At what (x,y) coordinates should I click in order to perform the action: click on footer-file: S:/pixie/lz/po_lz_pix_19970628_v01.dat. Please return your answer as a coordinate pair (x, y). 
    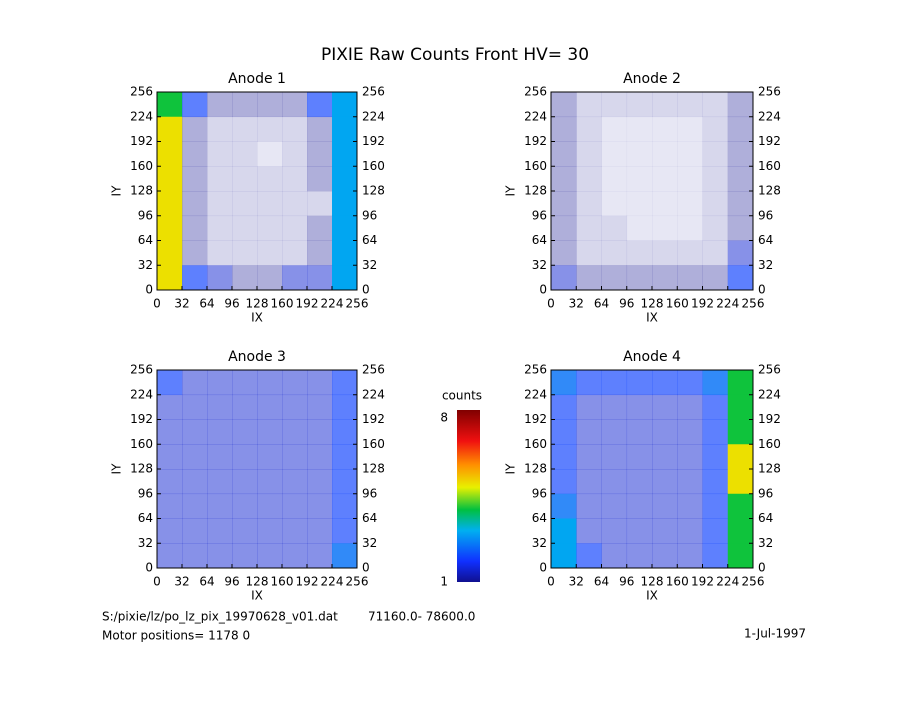
    Looking at the image, I should click on (220, 617).